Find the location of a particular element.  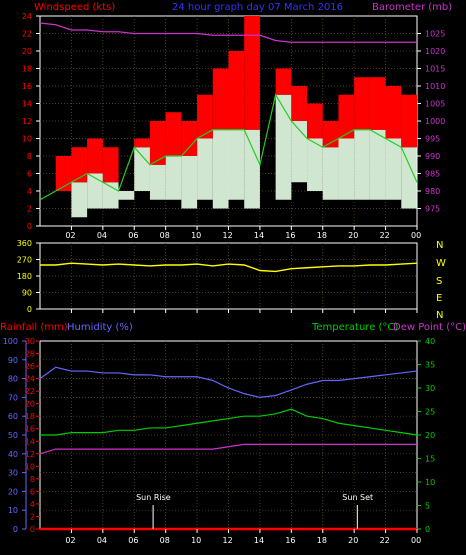

compass-e: E is located at coordinates (439, 298).